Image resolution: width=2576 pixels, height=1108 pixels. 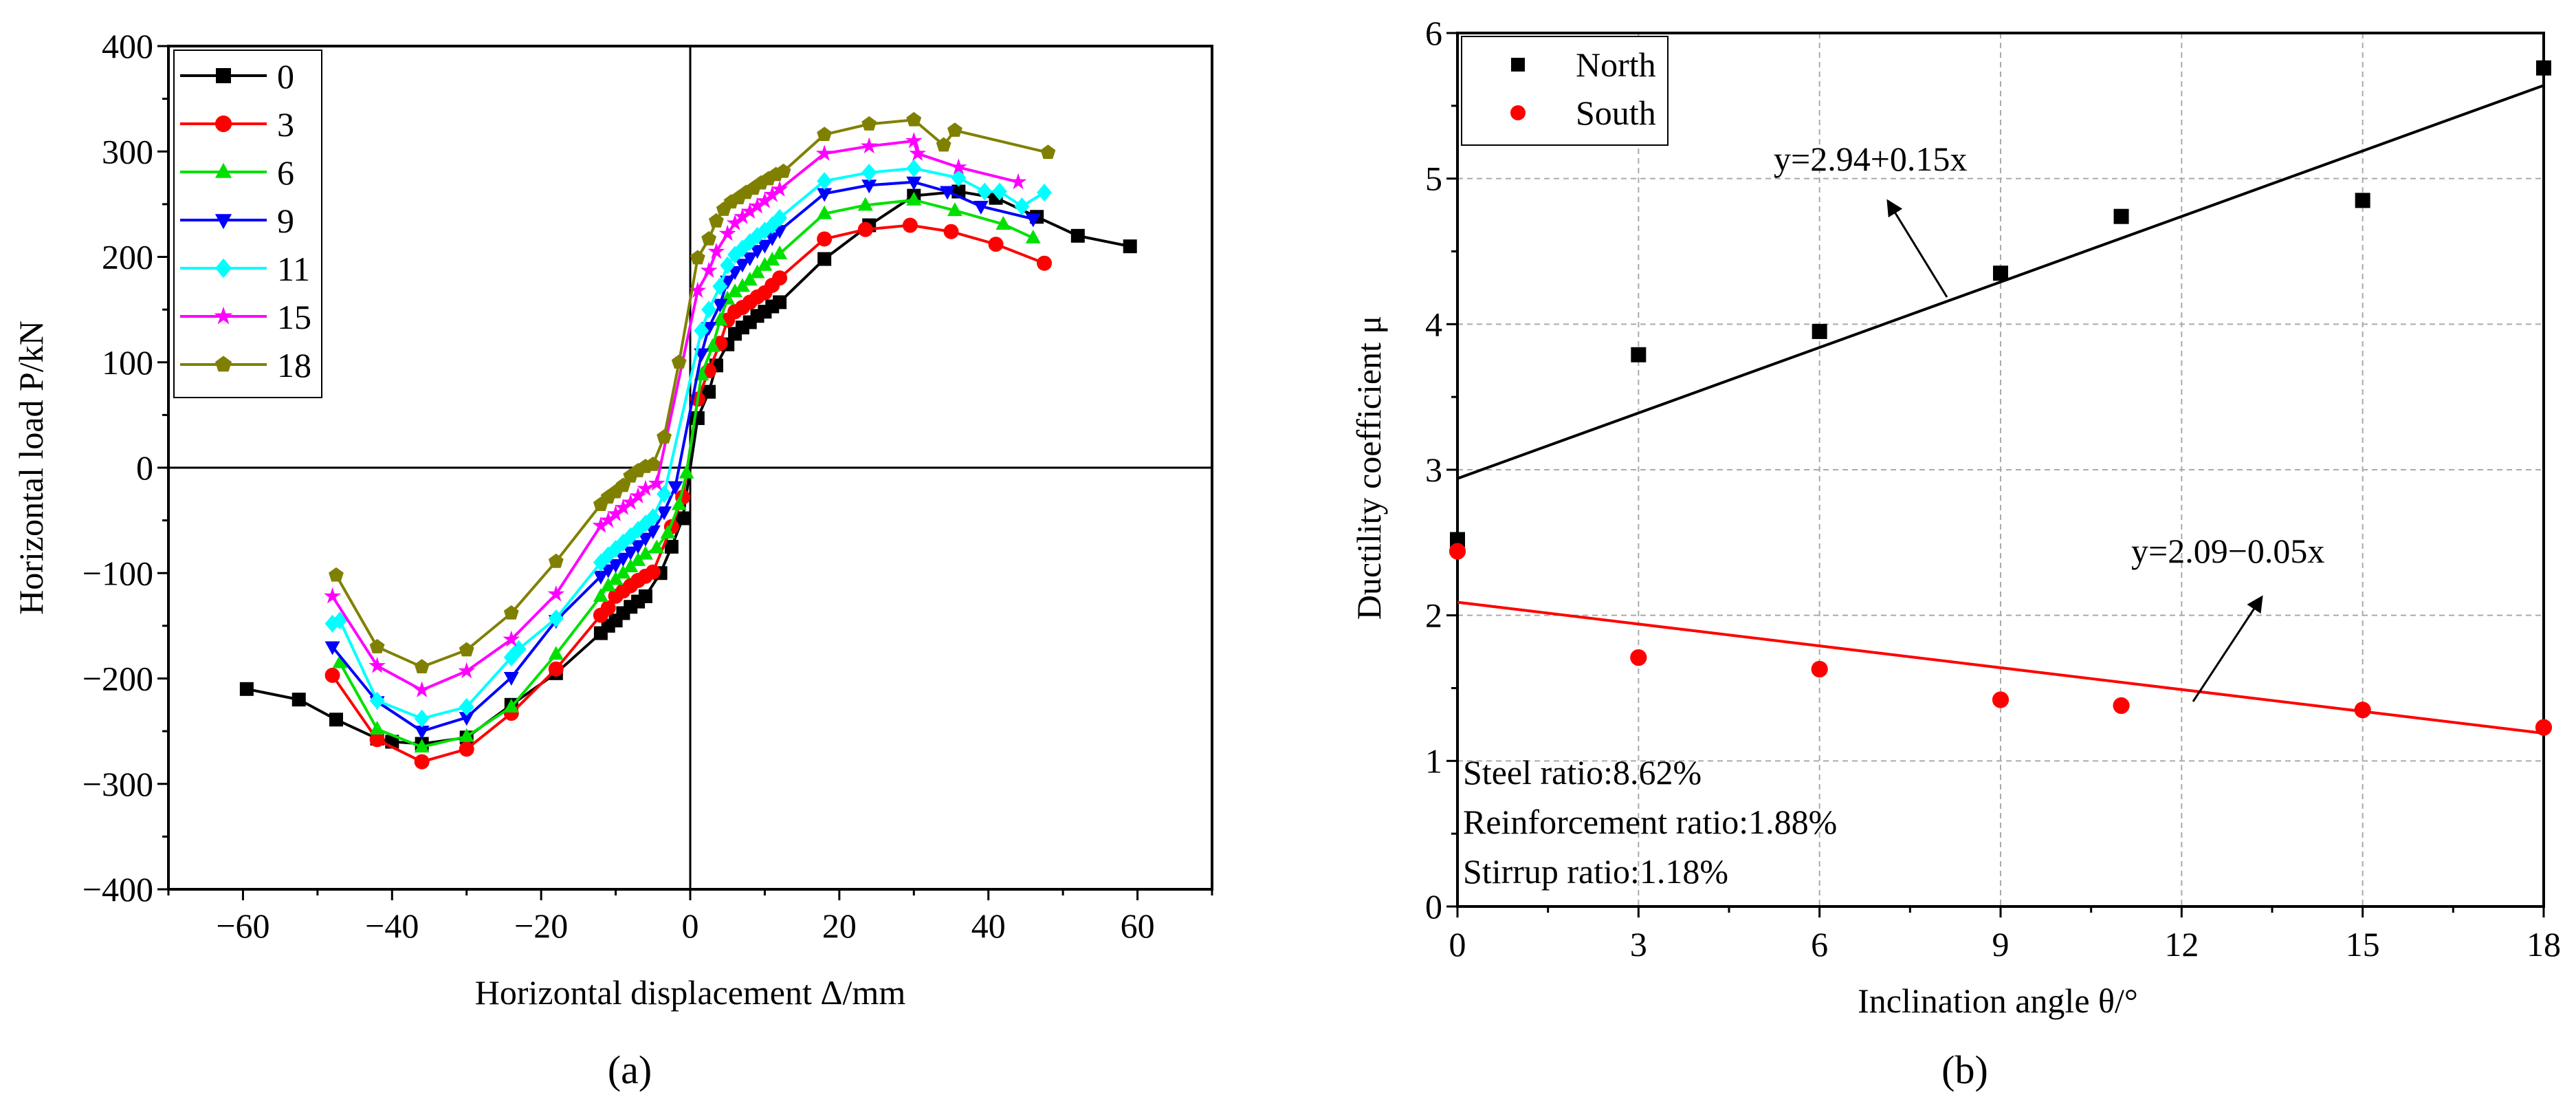 I want to click on chart-a-xtick-label: 40, so click(x=988, y=926).